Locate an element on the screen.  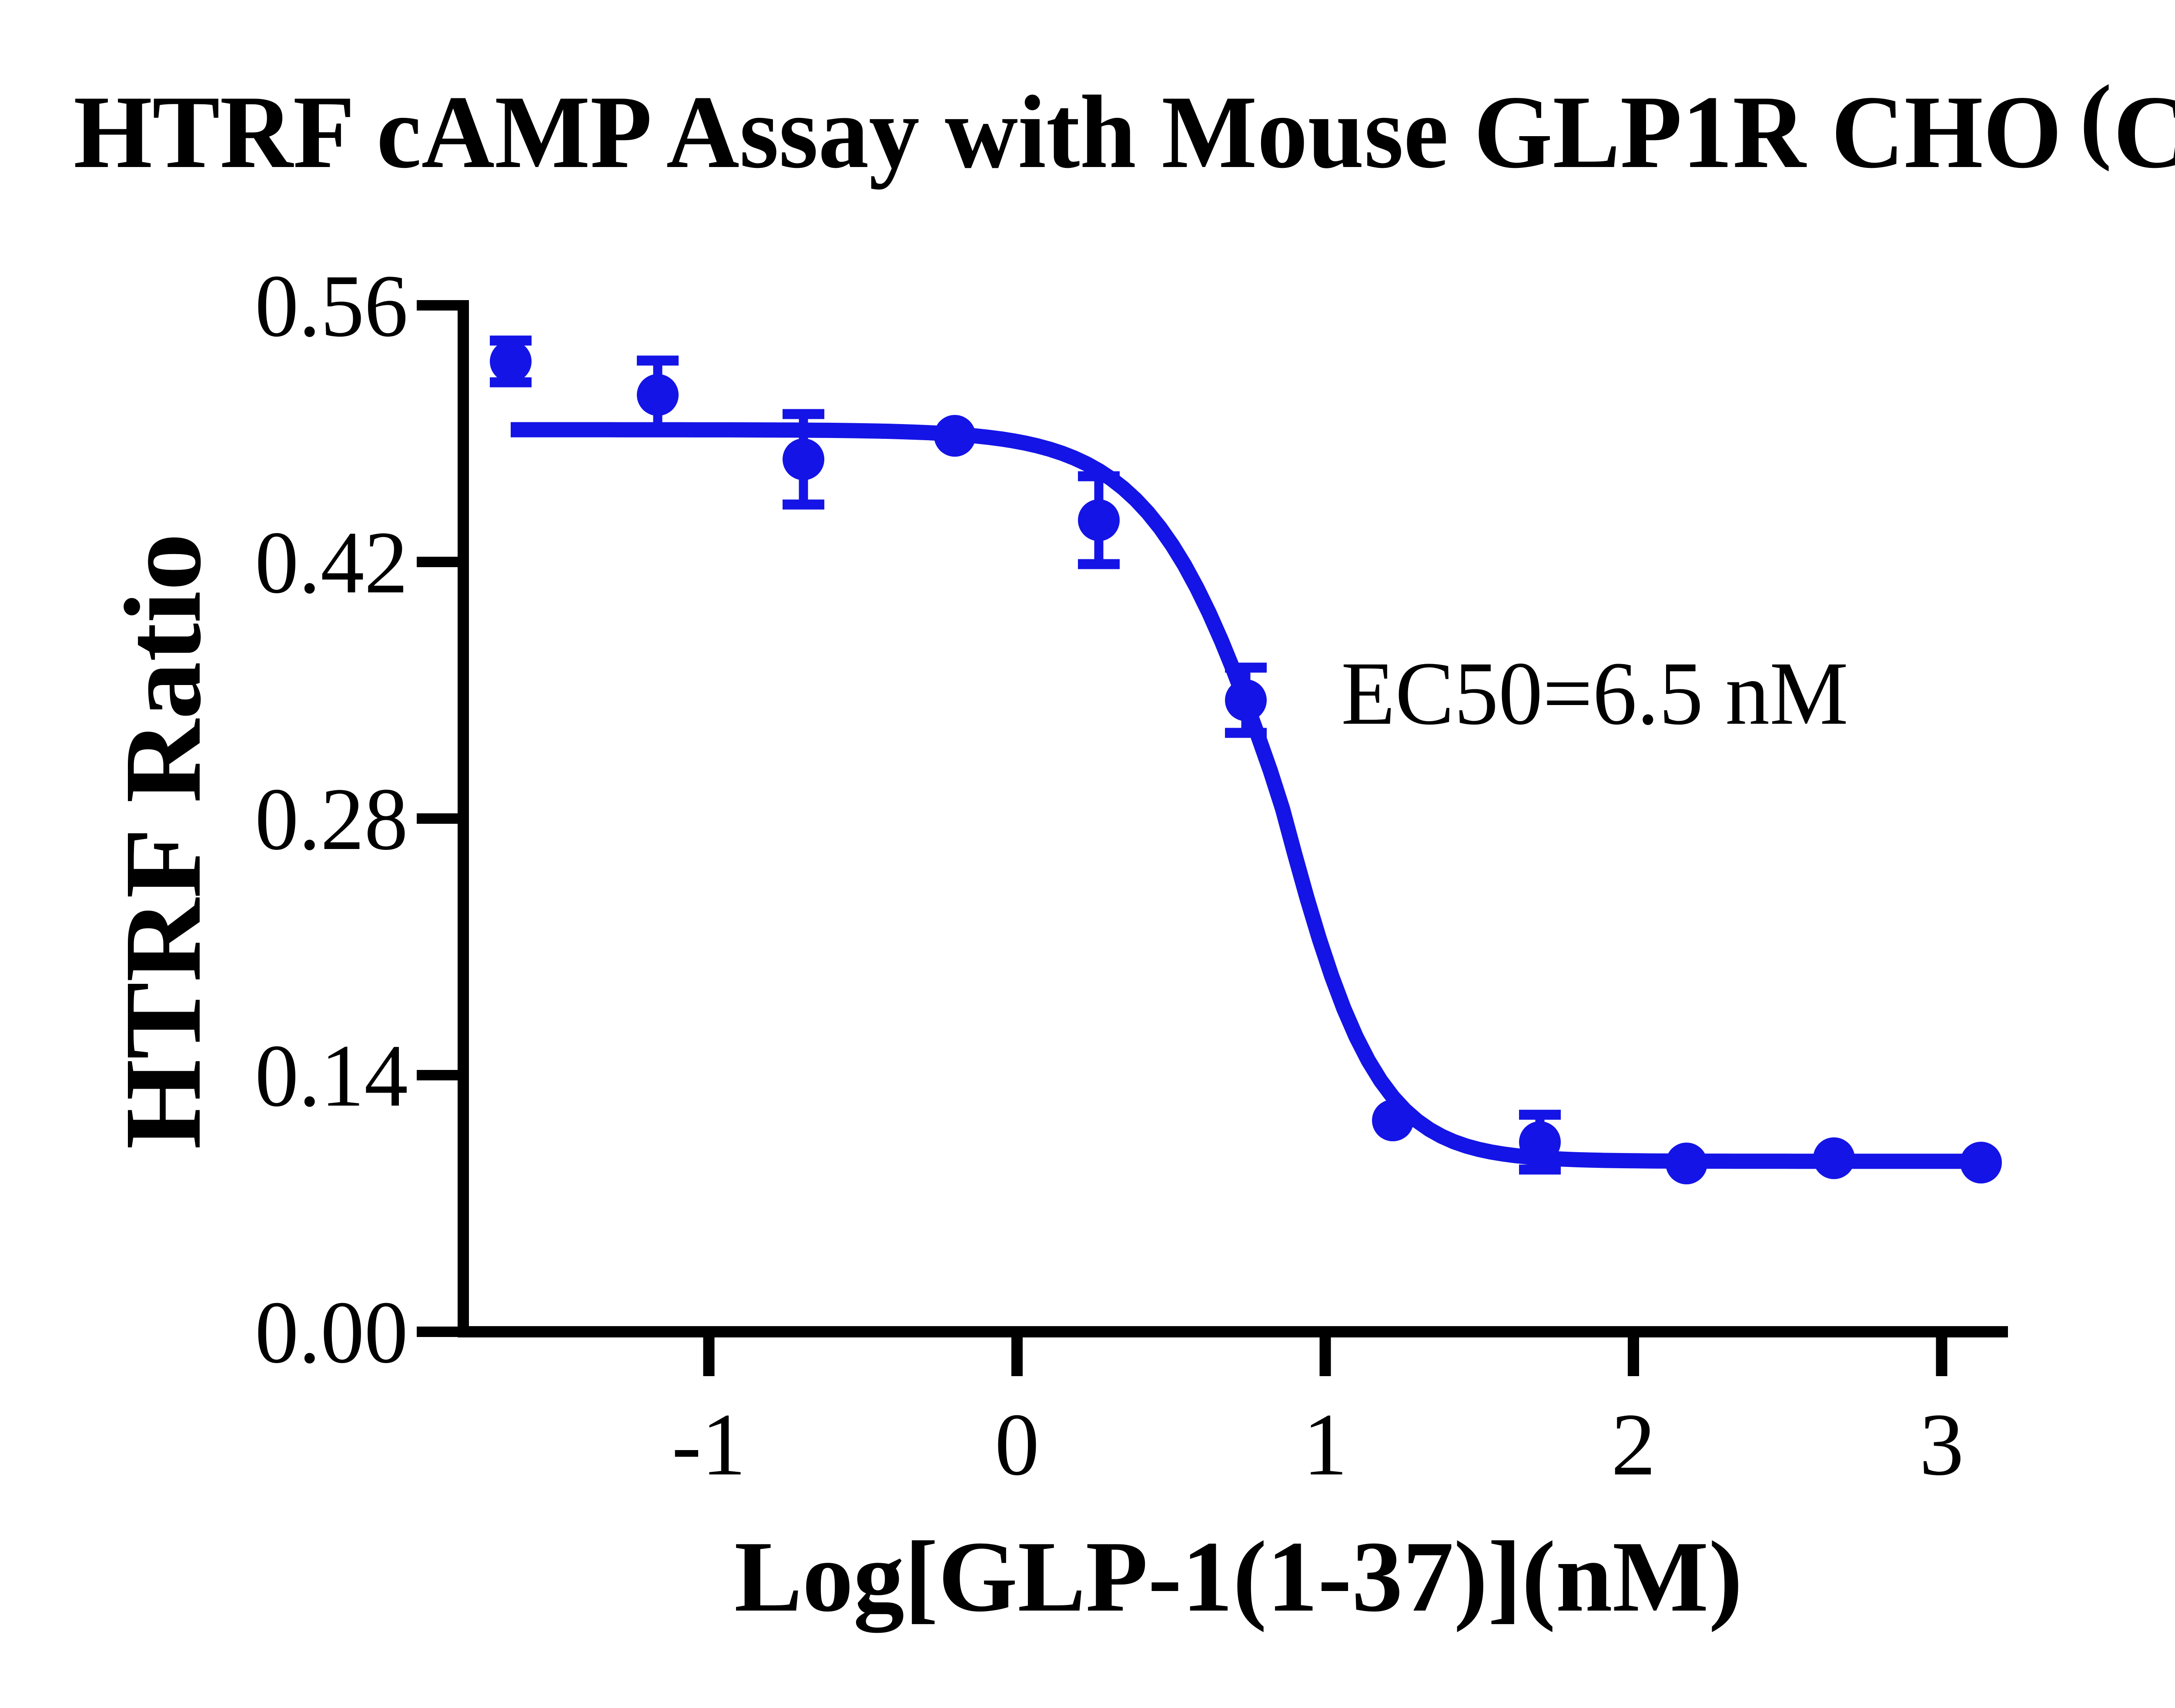
svg-text: -1 is located at coordinates (709, 1444).